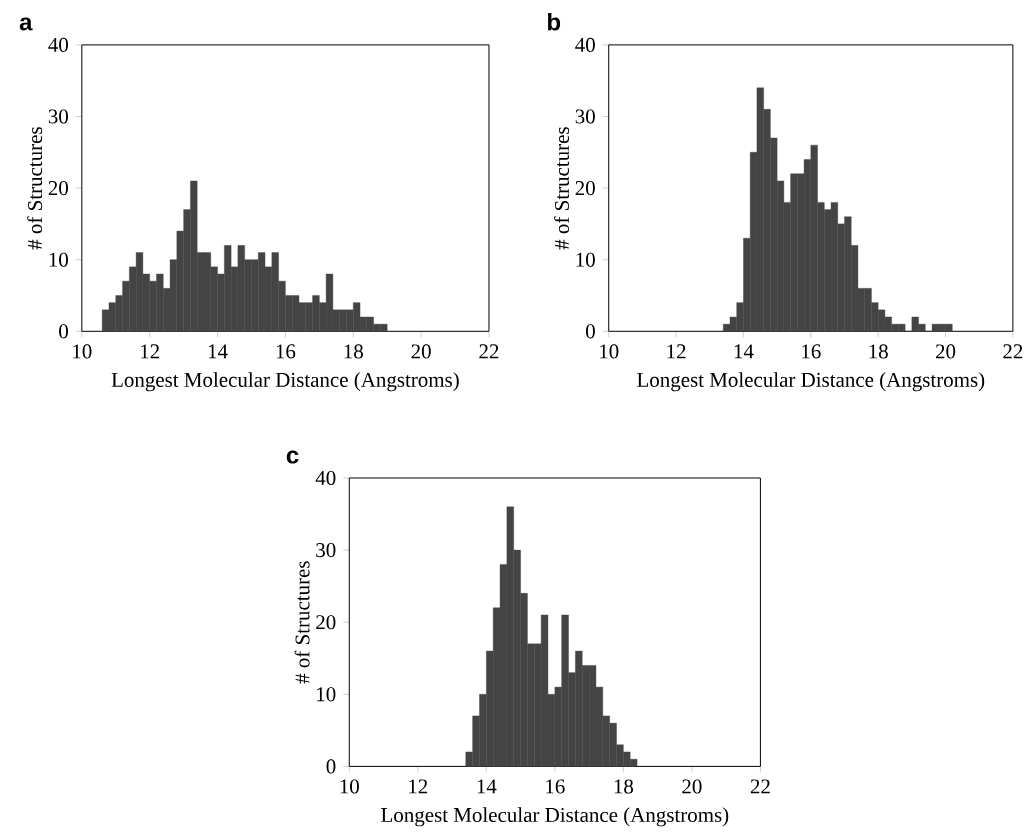  Describe the element at coordinates (554, 21) in the screenshot. I see `chart-title: b` at that location.